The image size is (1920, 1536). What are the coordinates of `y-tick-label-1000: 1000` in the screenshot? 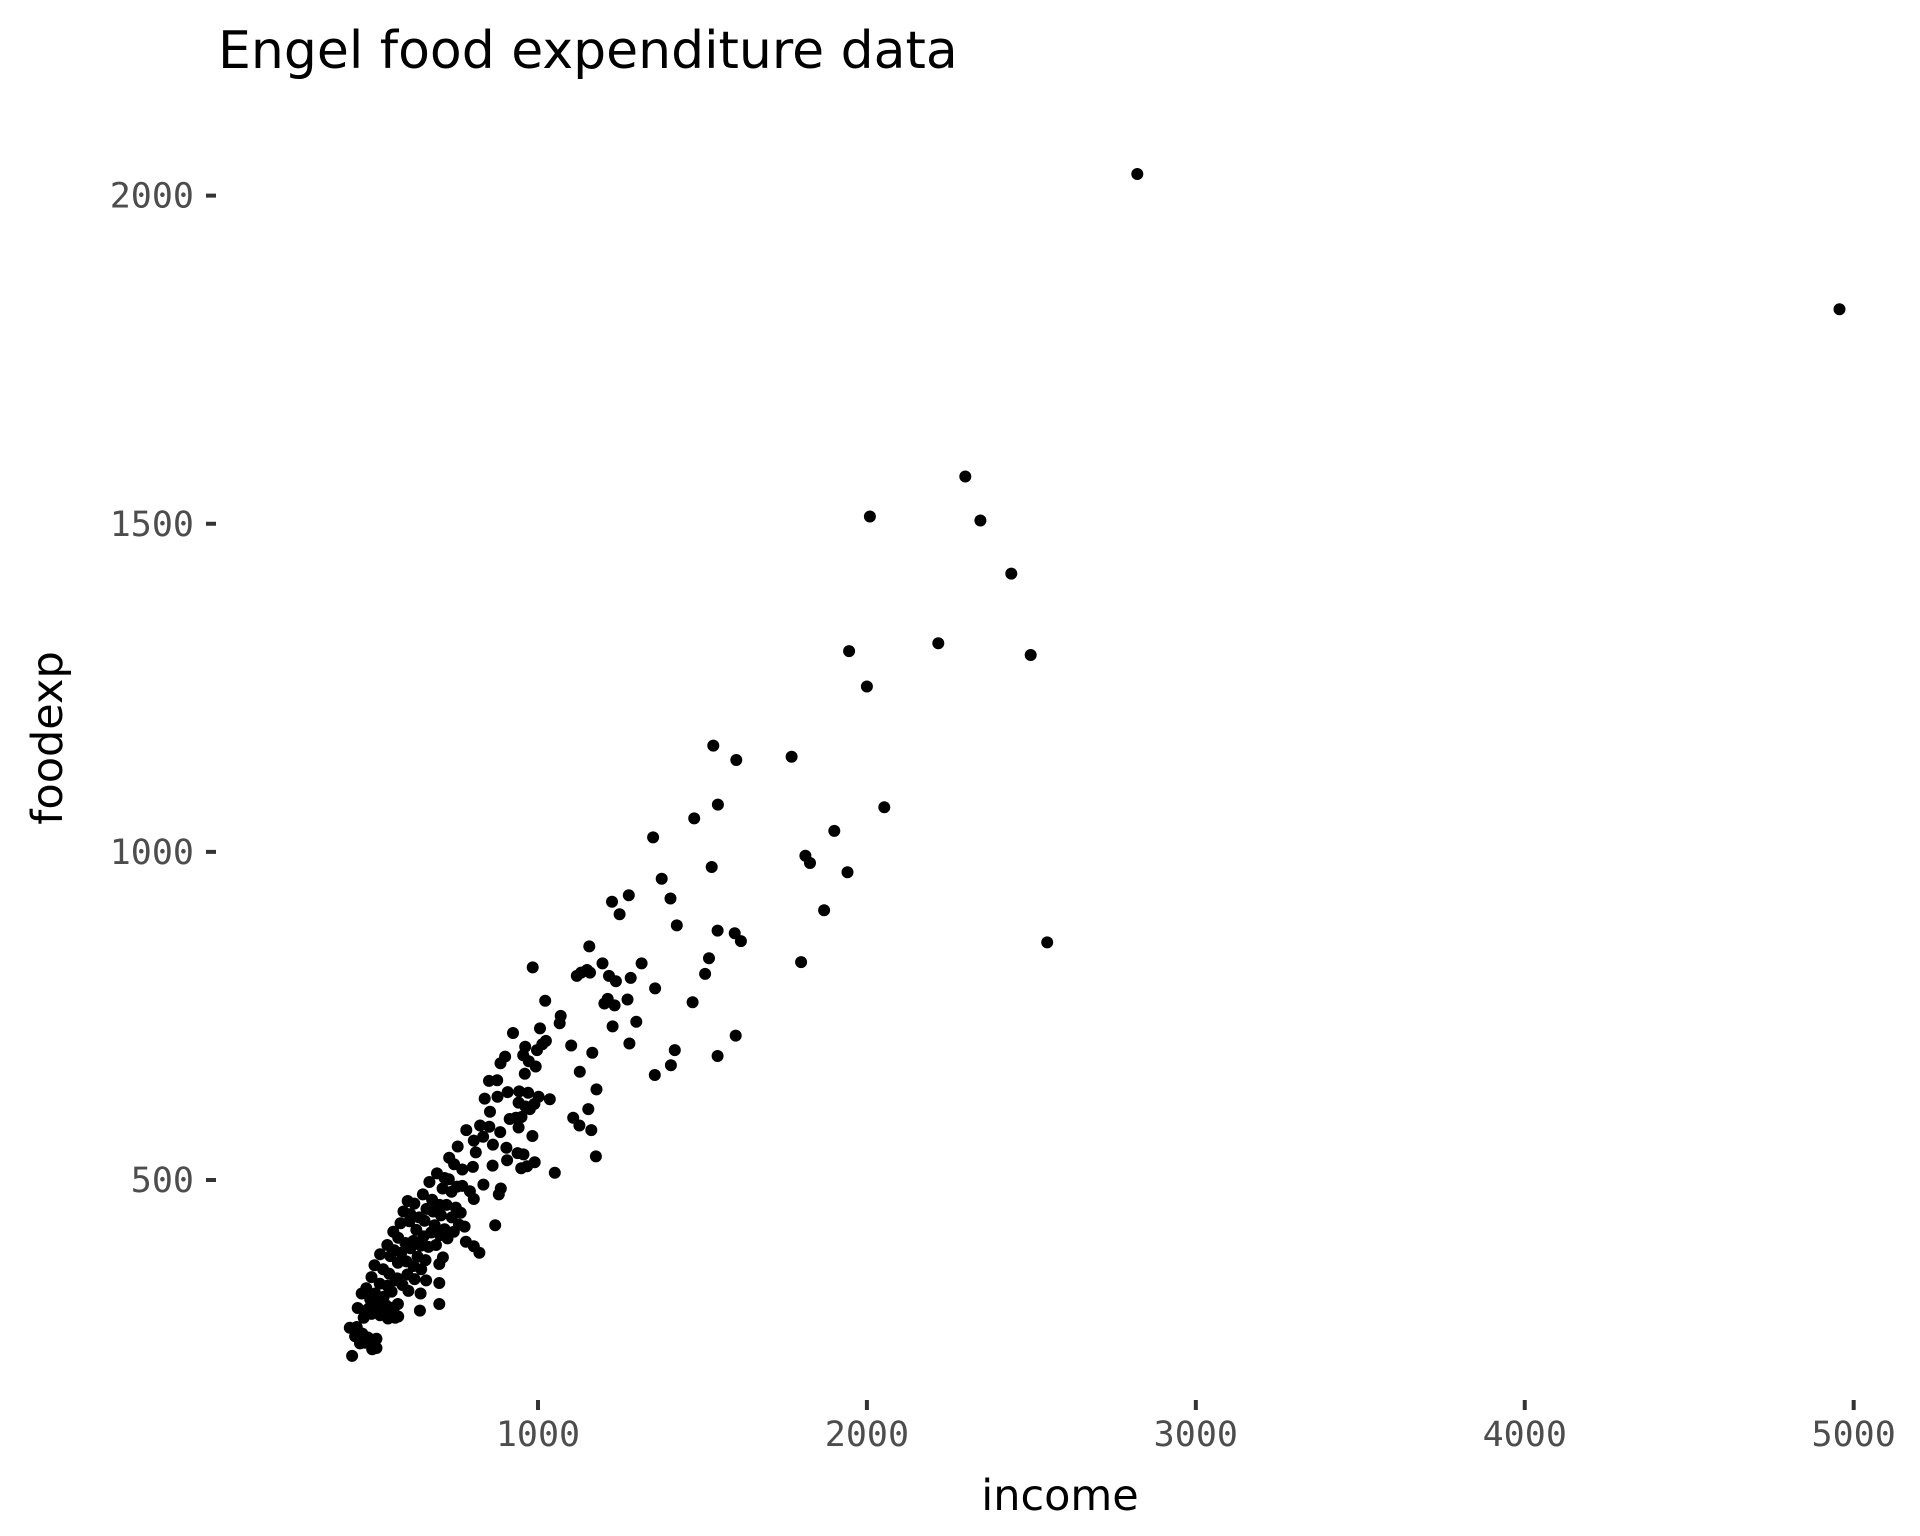 It's located at (152, 853).